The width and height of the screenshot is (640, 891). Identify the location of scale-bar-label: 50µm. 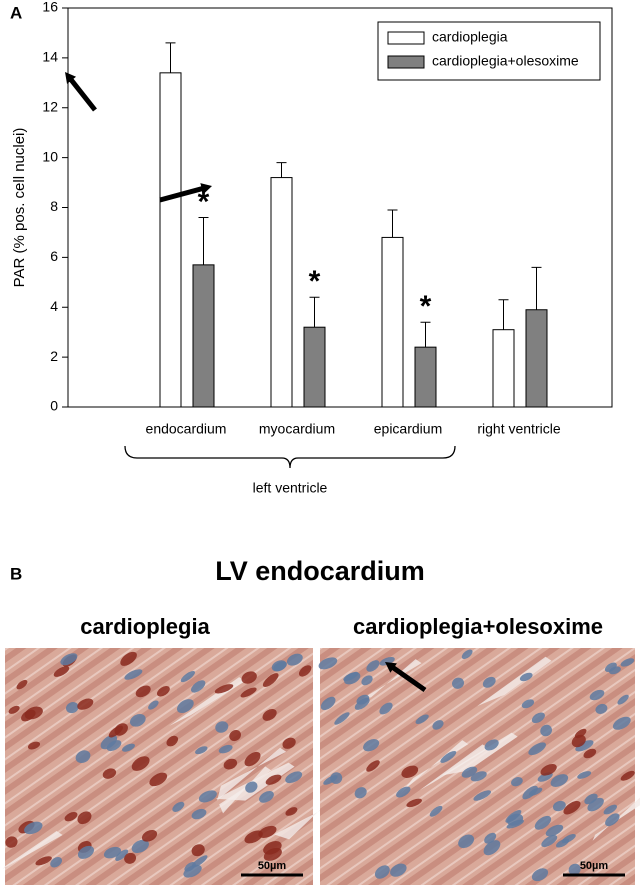
(594, 866).